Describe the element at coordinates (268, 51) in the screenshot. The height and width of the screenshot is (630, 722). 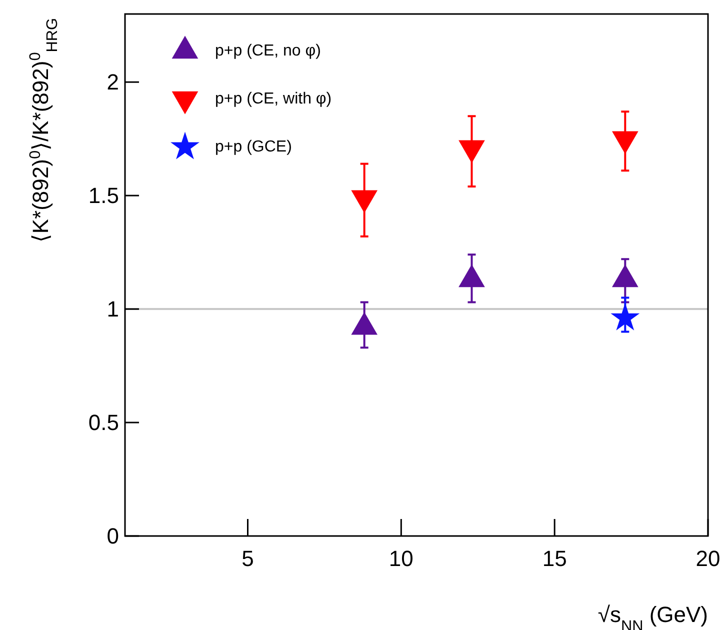
I see `legend-label: p+p (CE, no φ)` at that location.